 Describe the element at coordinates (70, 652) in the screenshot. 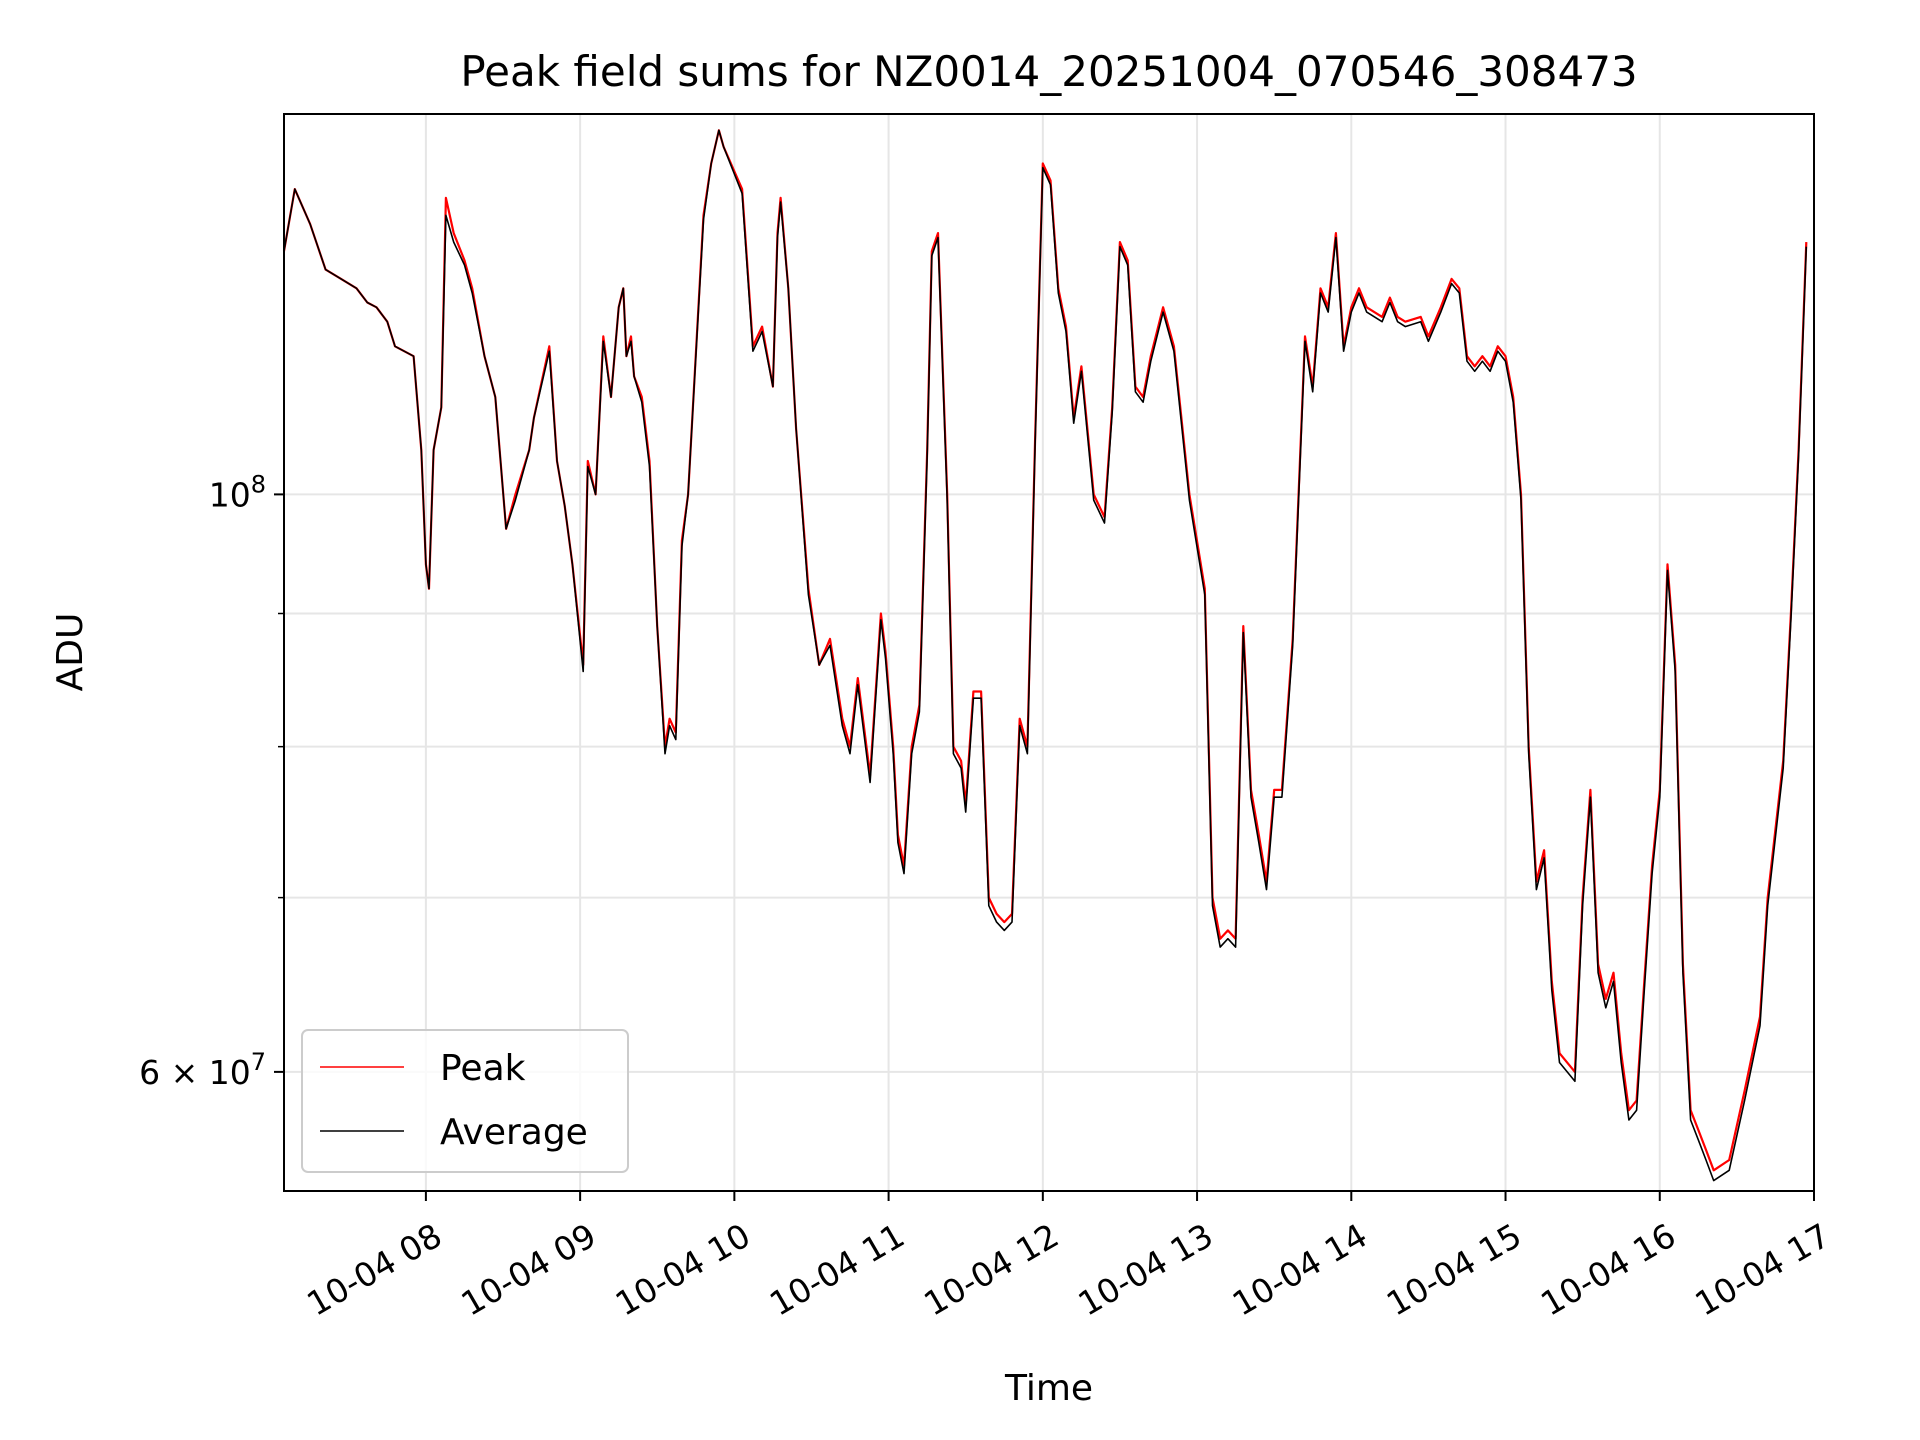

I see `y-axis-title: ADU` at that location.